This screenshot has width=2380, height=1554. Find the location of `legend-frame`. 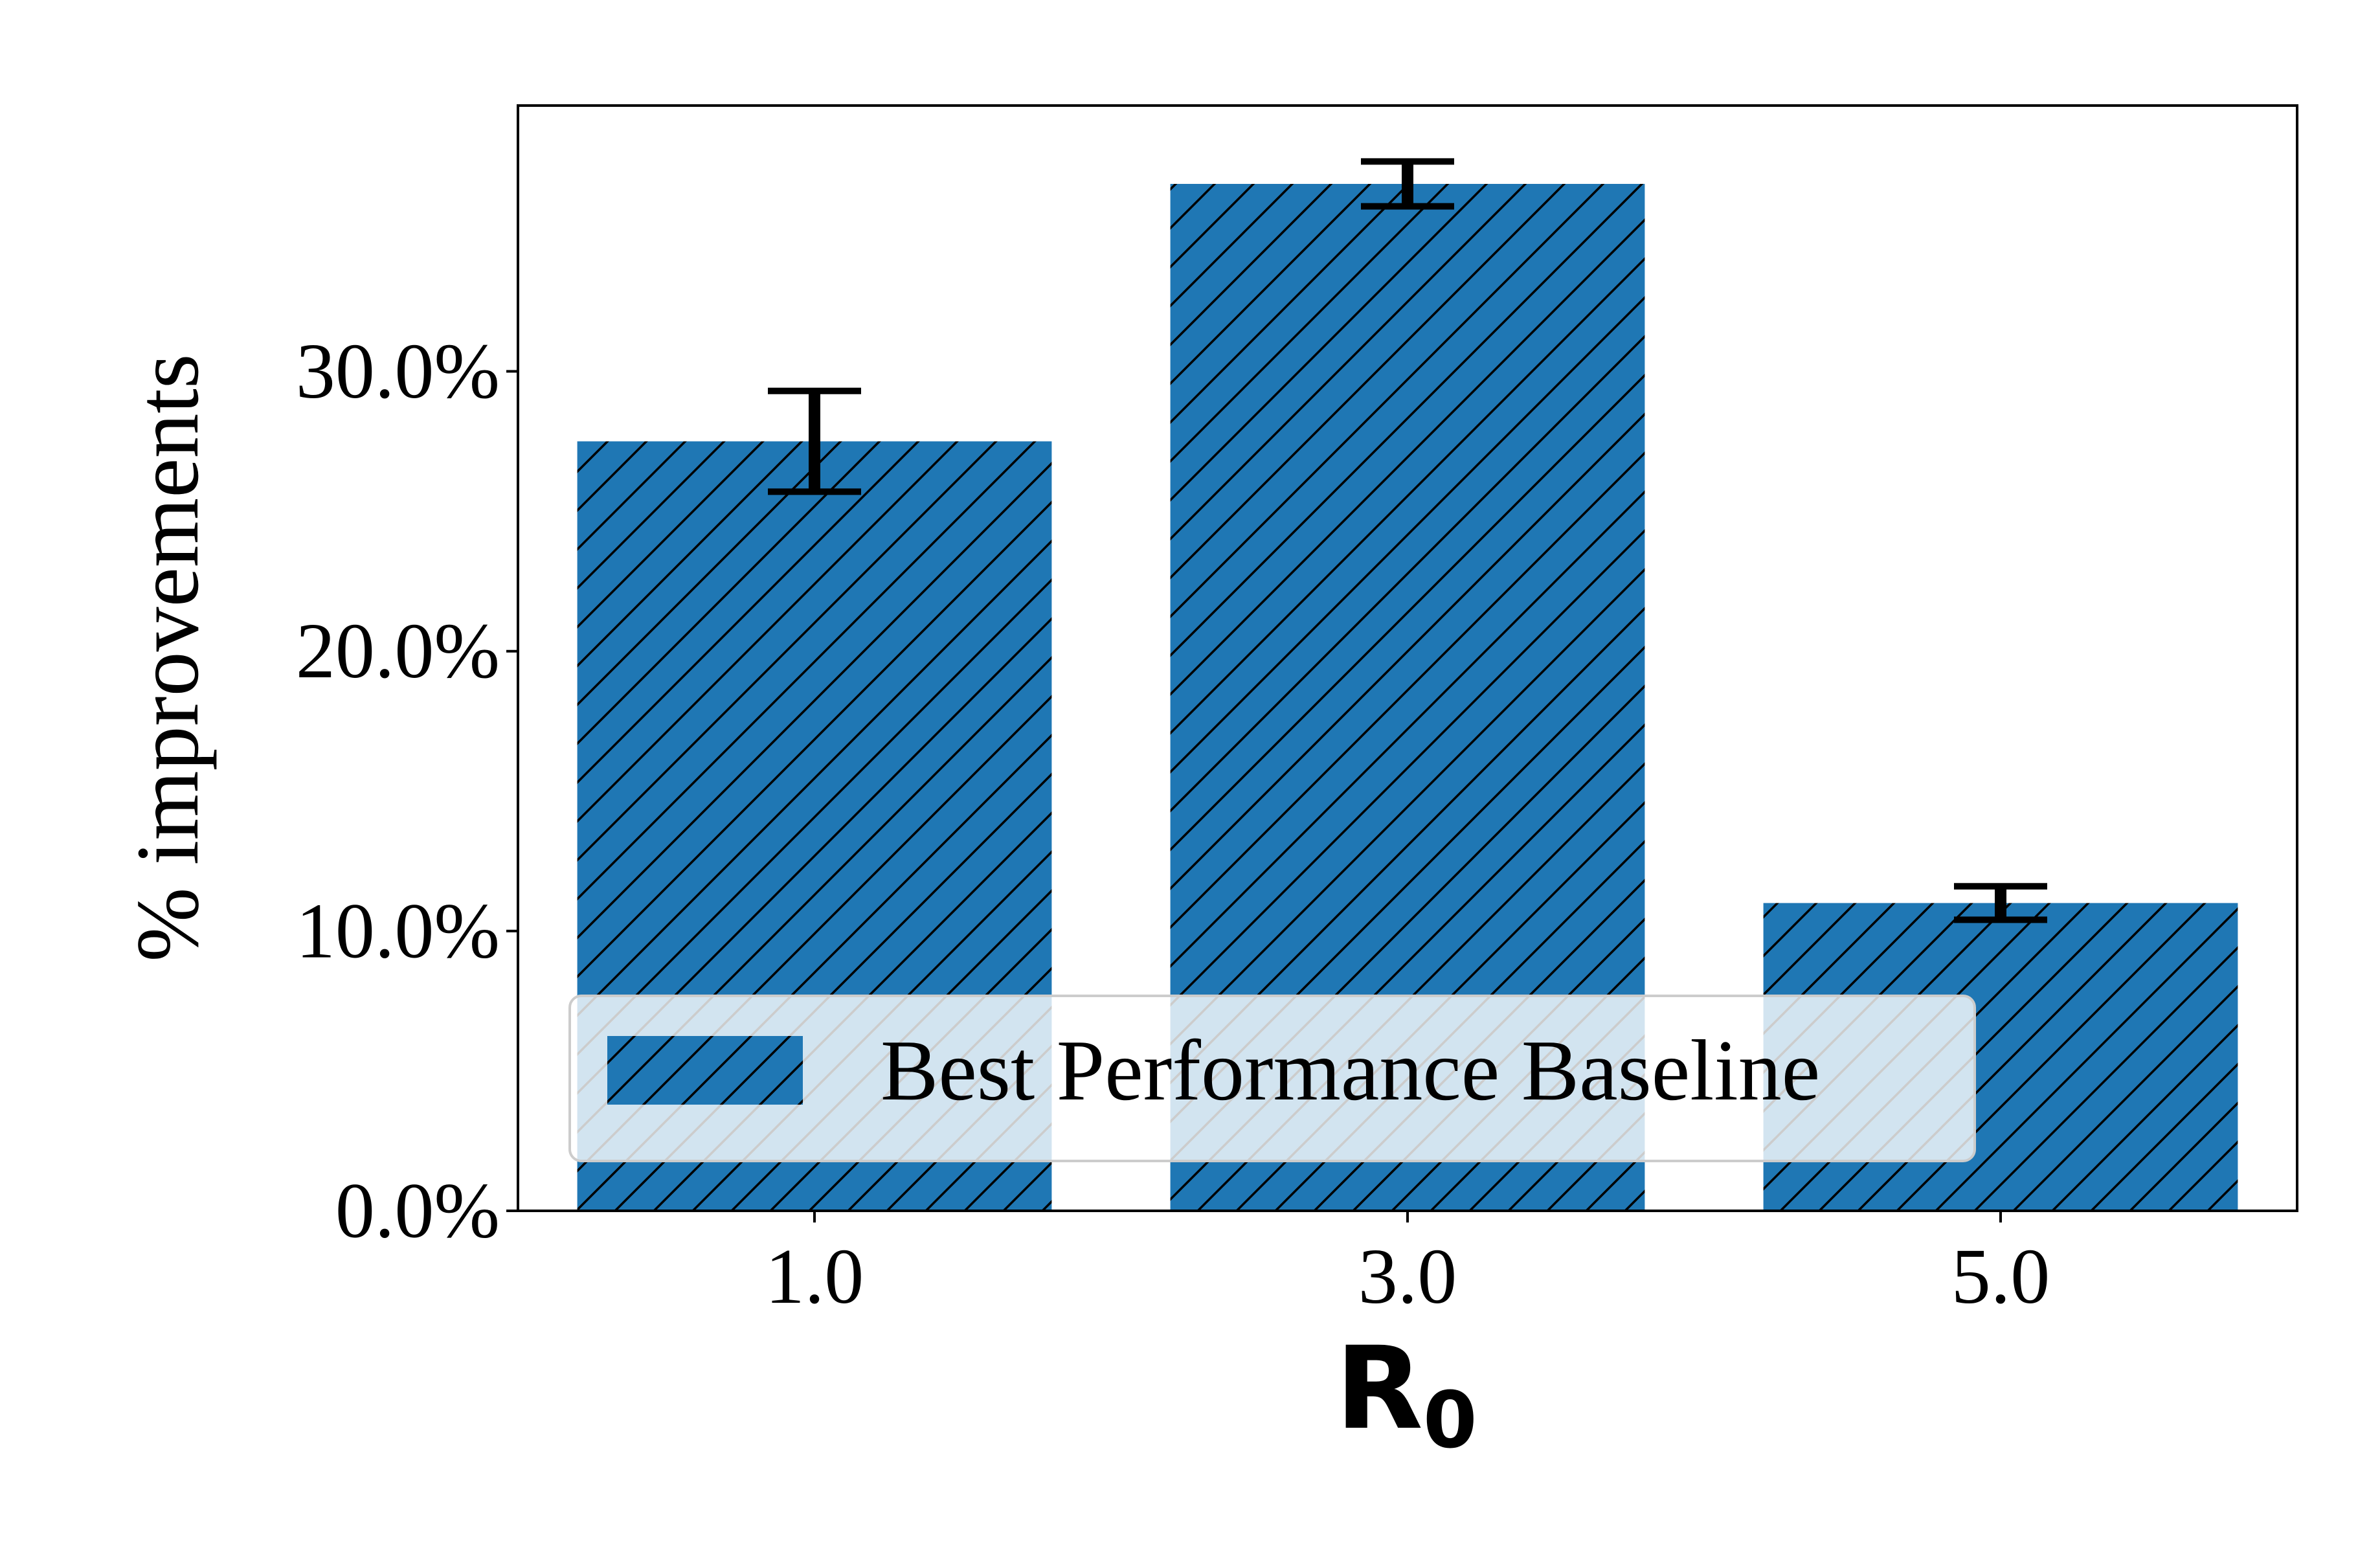

legend-frame is located at coordinates (1272, 1078).